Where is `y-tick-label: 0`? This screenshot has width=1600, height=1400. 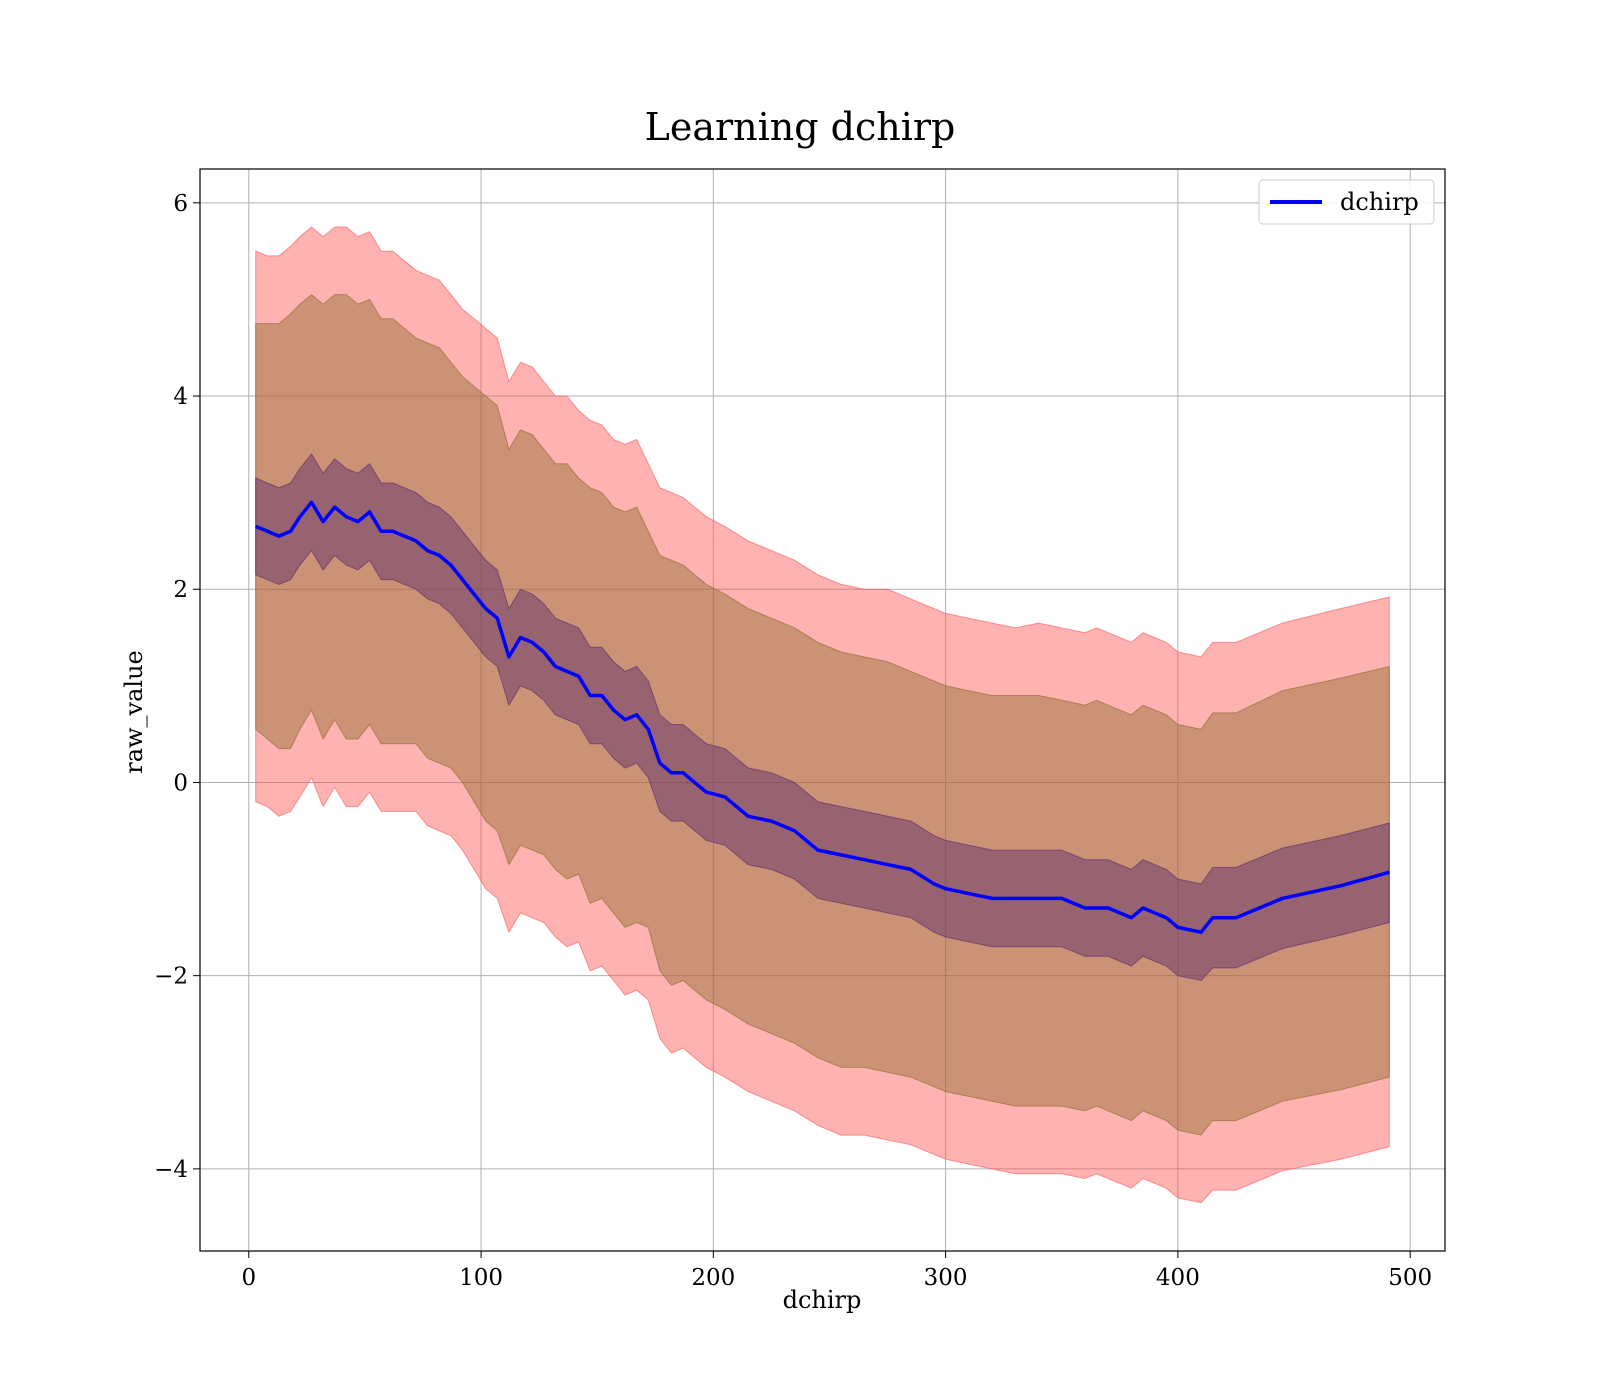 y-tick-label: 0 is located at coordinates (180, 783).